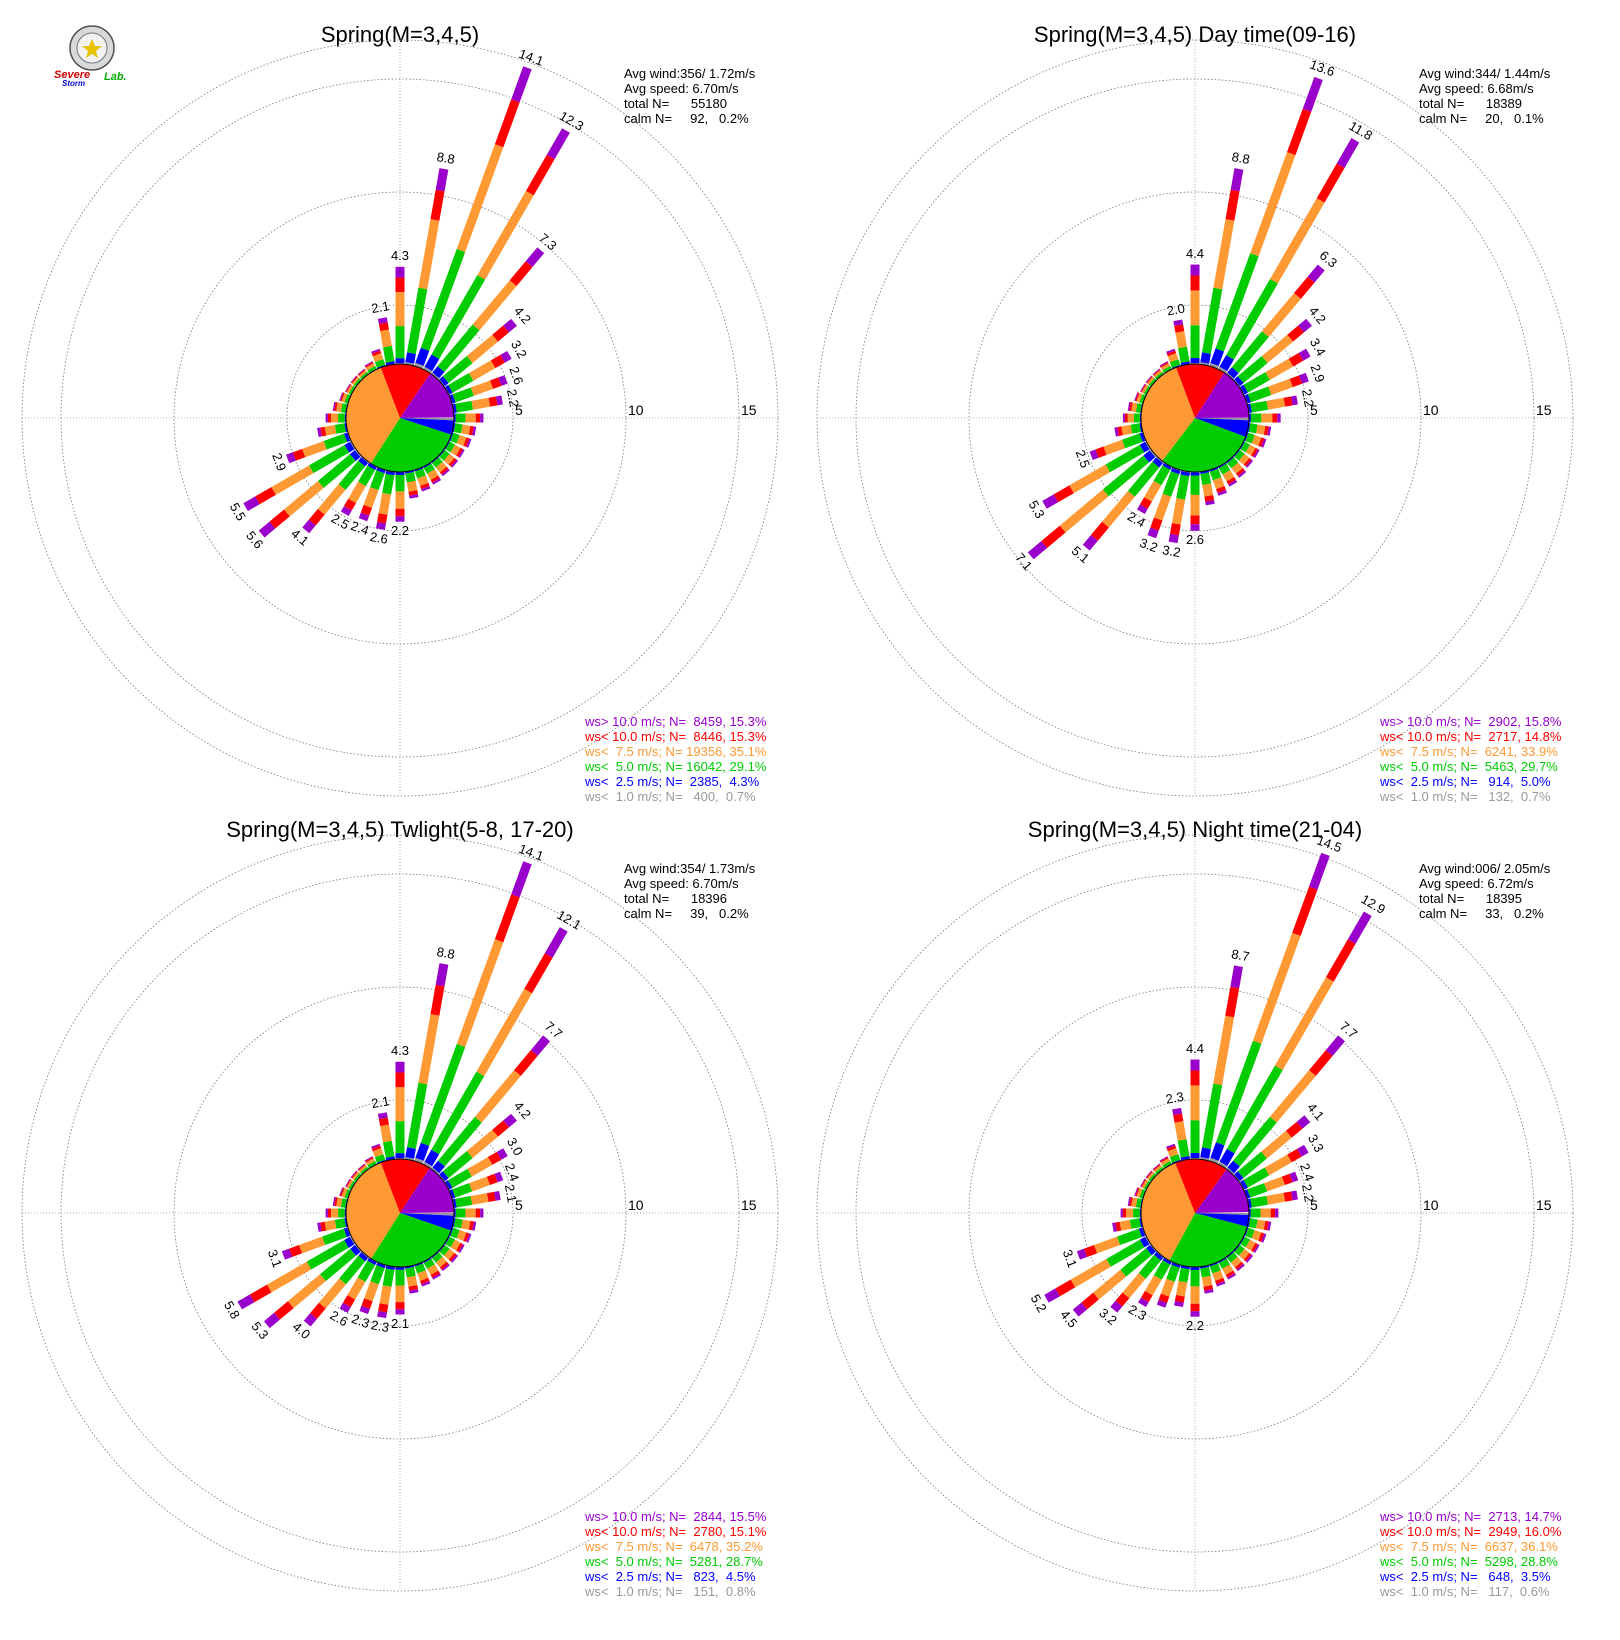 This screenshot has width=1620, height=1640. I want to click on legend-entry: ws< 7.5 m/s; N= 6241, 33.9%, so click(1468, 751).